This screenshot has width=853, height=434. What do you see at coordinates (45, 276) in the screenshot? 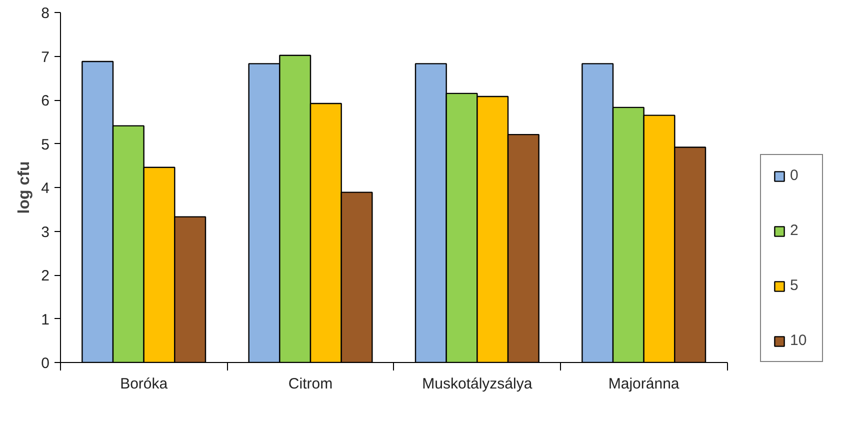
I see `y-tick-label: 2` at bounding box center [45, 276].